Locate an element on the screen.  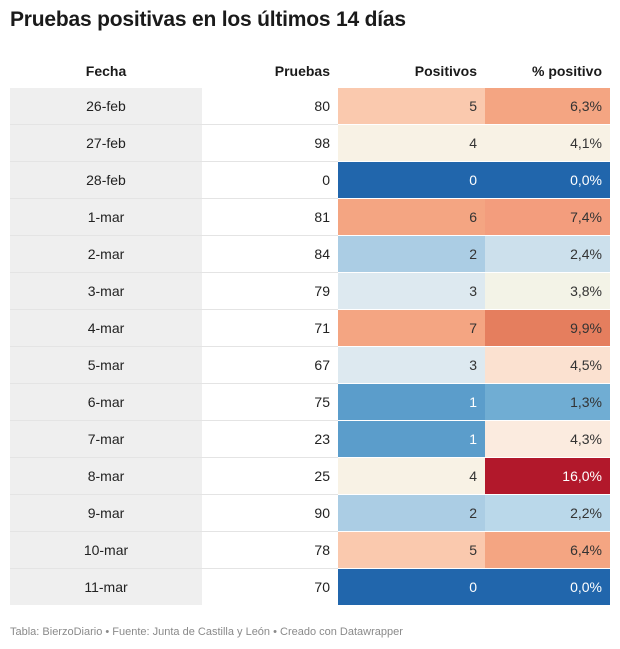
cell-fecha: 2-mar is located at coordinates (106, 254).